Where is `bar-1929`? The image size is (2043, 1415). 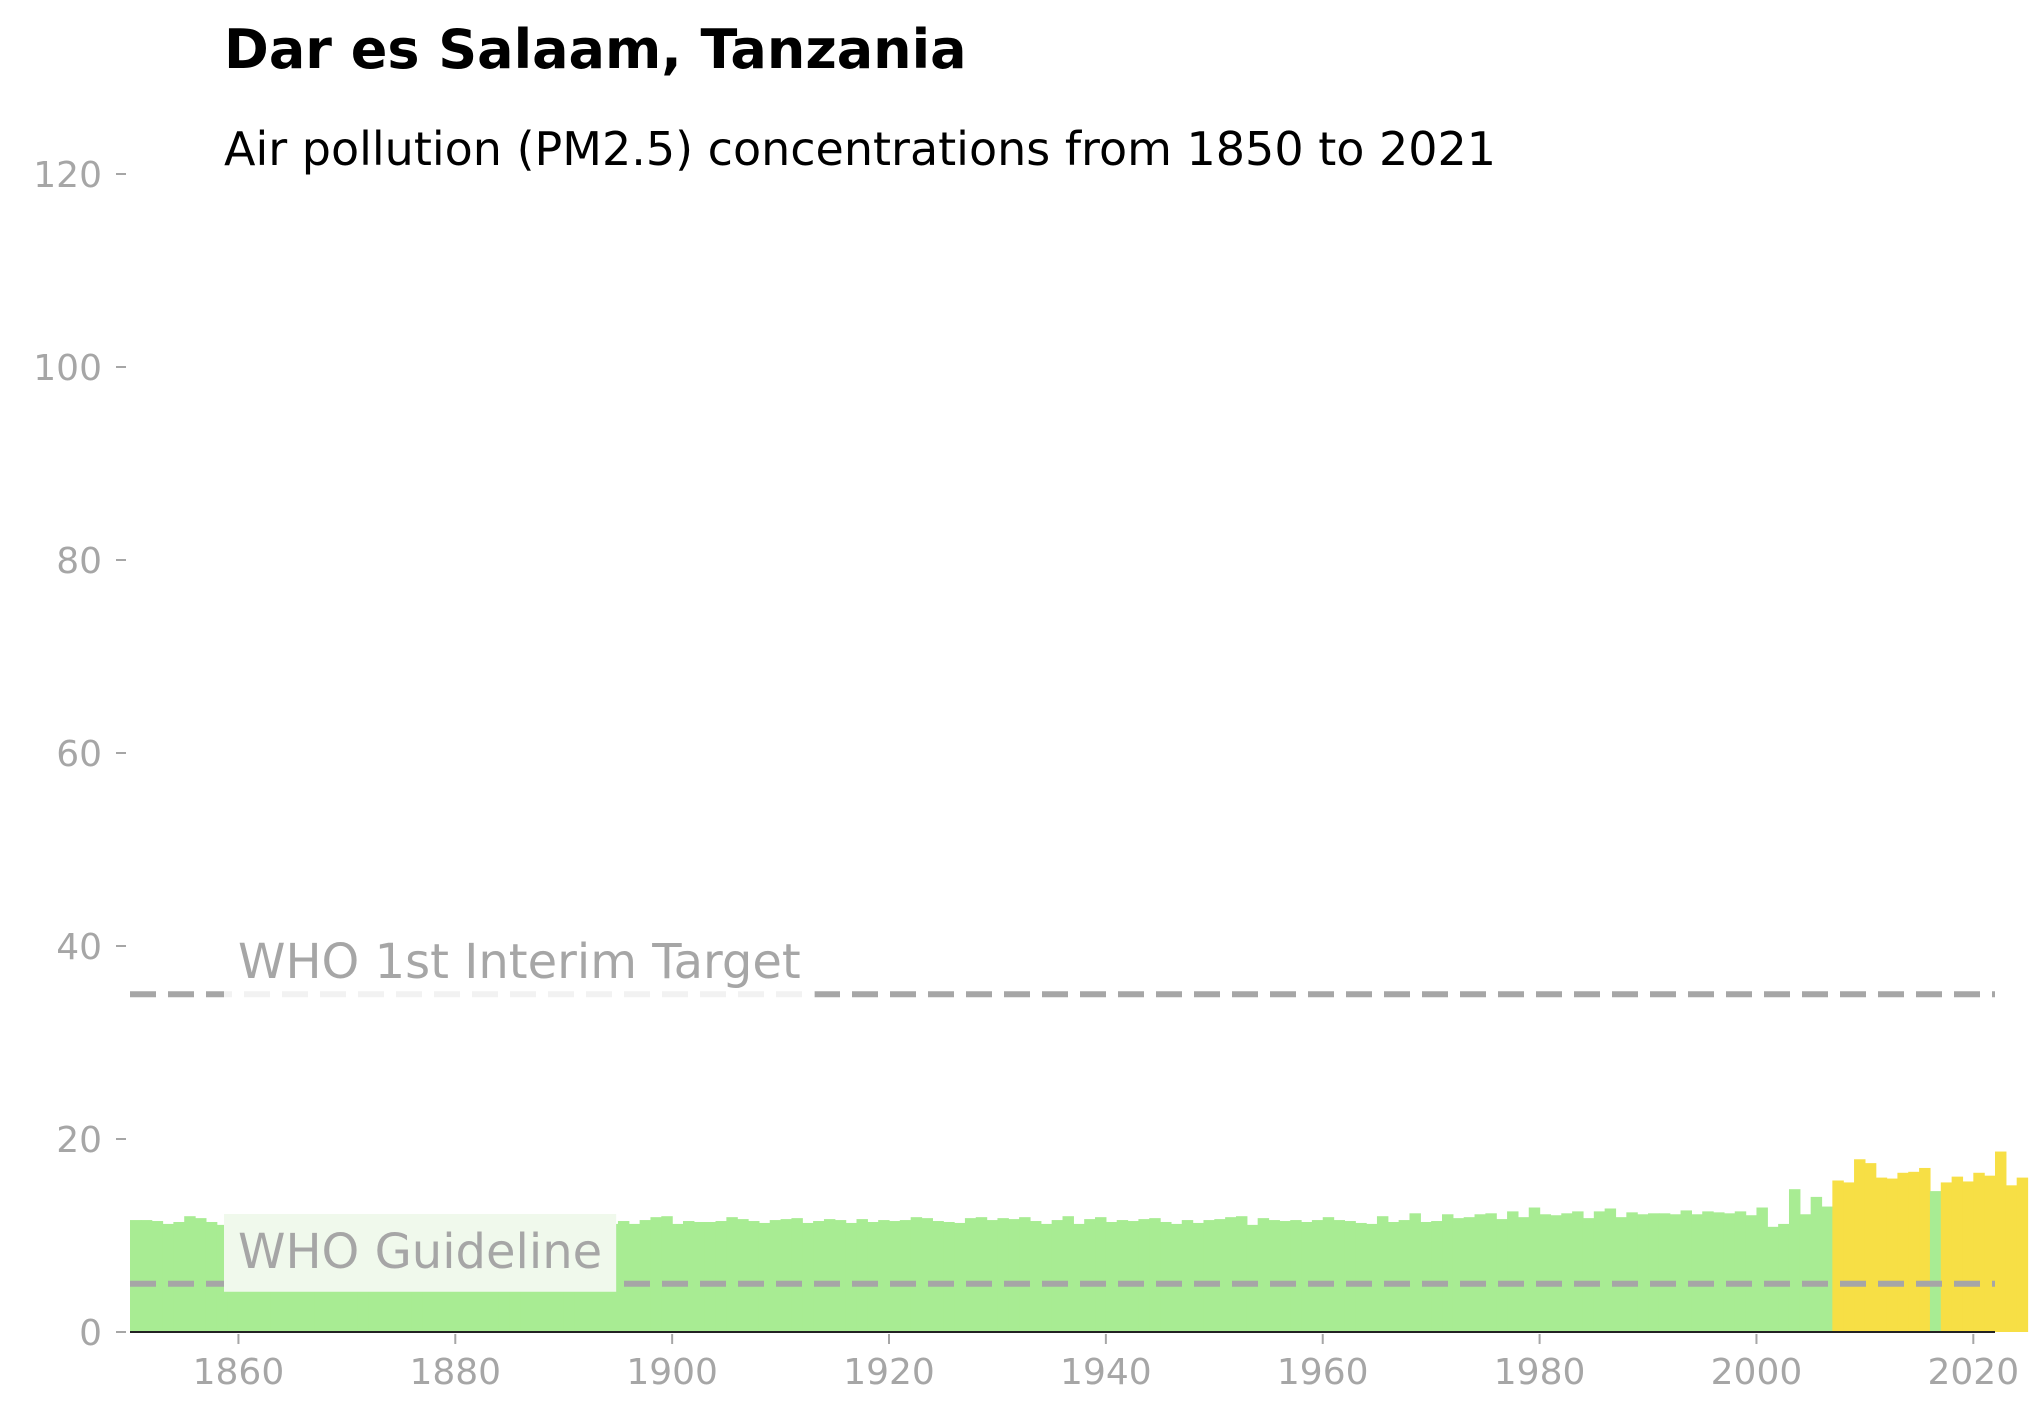 bar-1929 is located at coordinates (992, 1276).